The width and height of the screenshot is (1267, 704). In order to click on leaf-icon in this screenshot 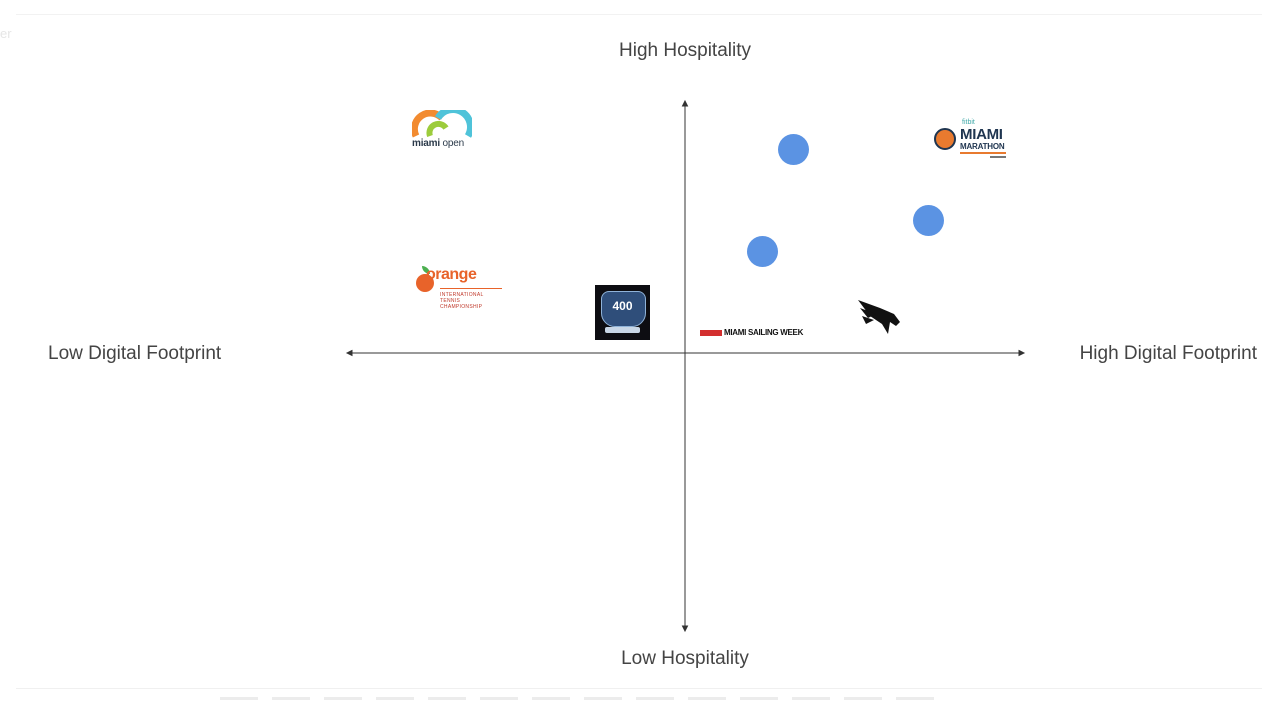, I will do `click(426, 270)`.